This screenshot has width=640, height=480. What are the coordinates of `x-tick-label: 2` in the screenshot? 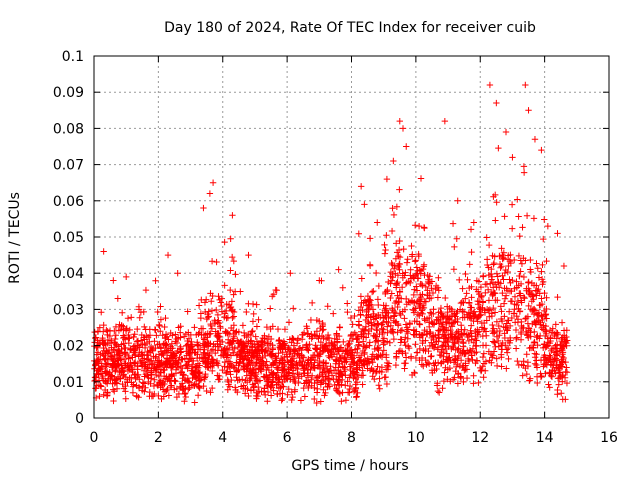 It's located at (158, 438).